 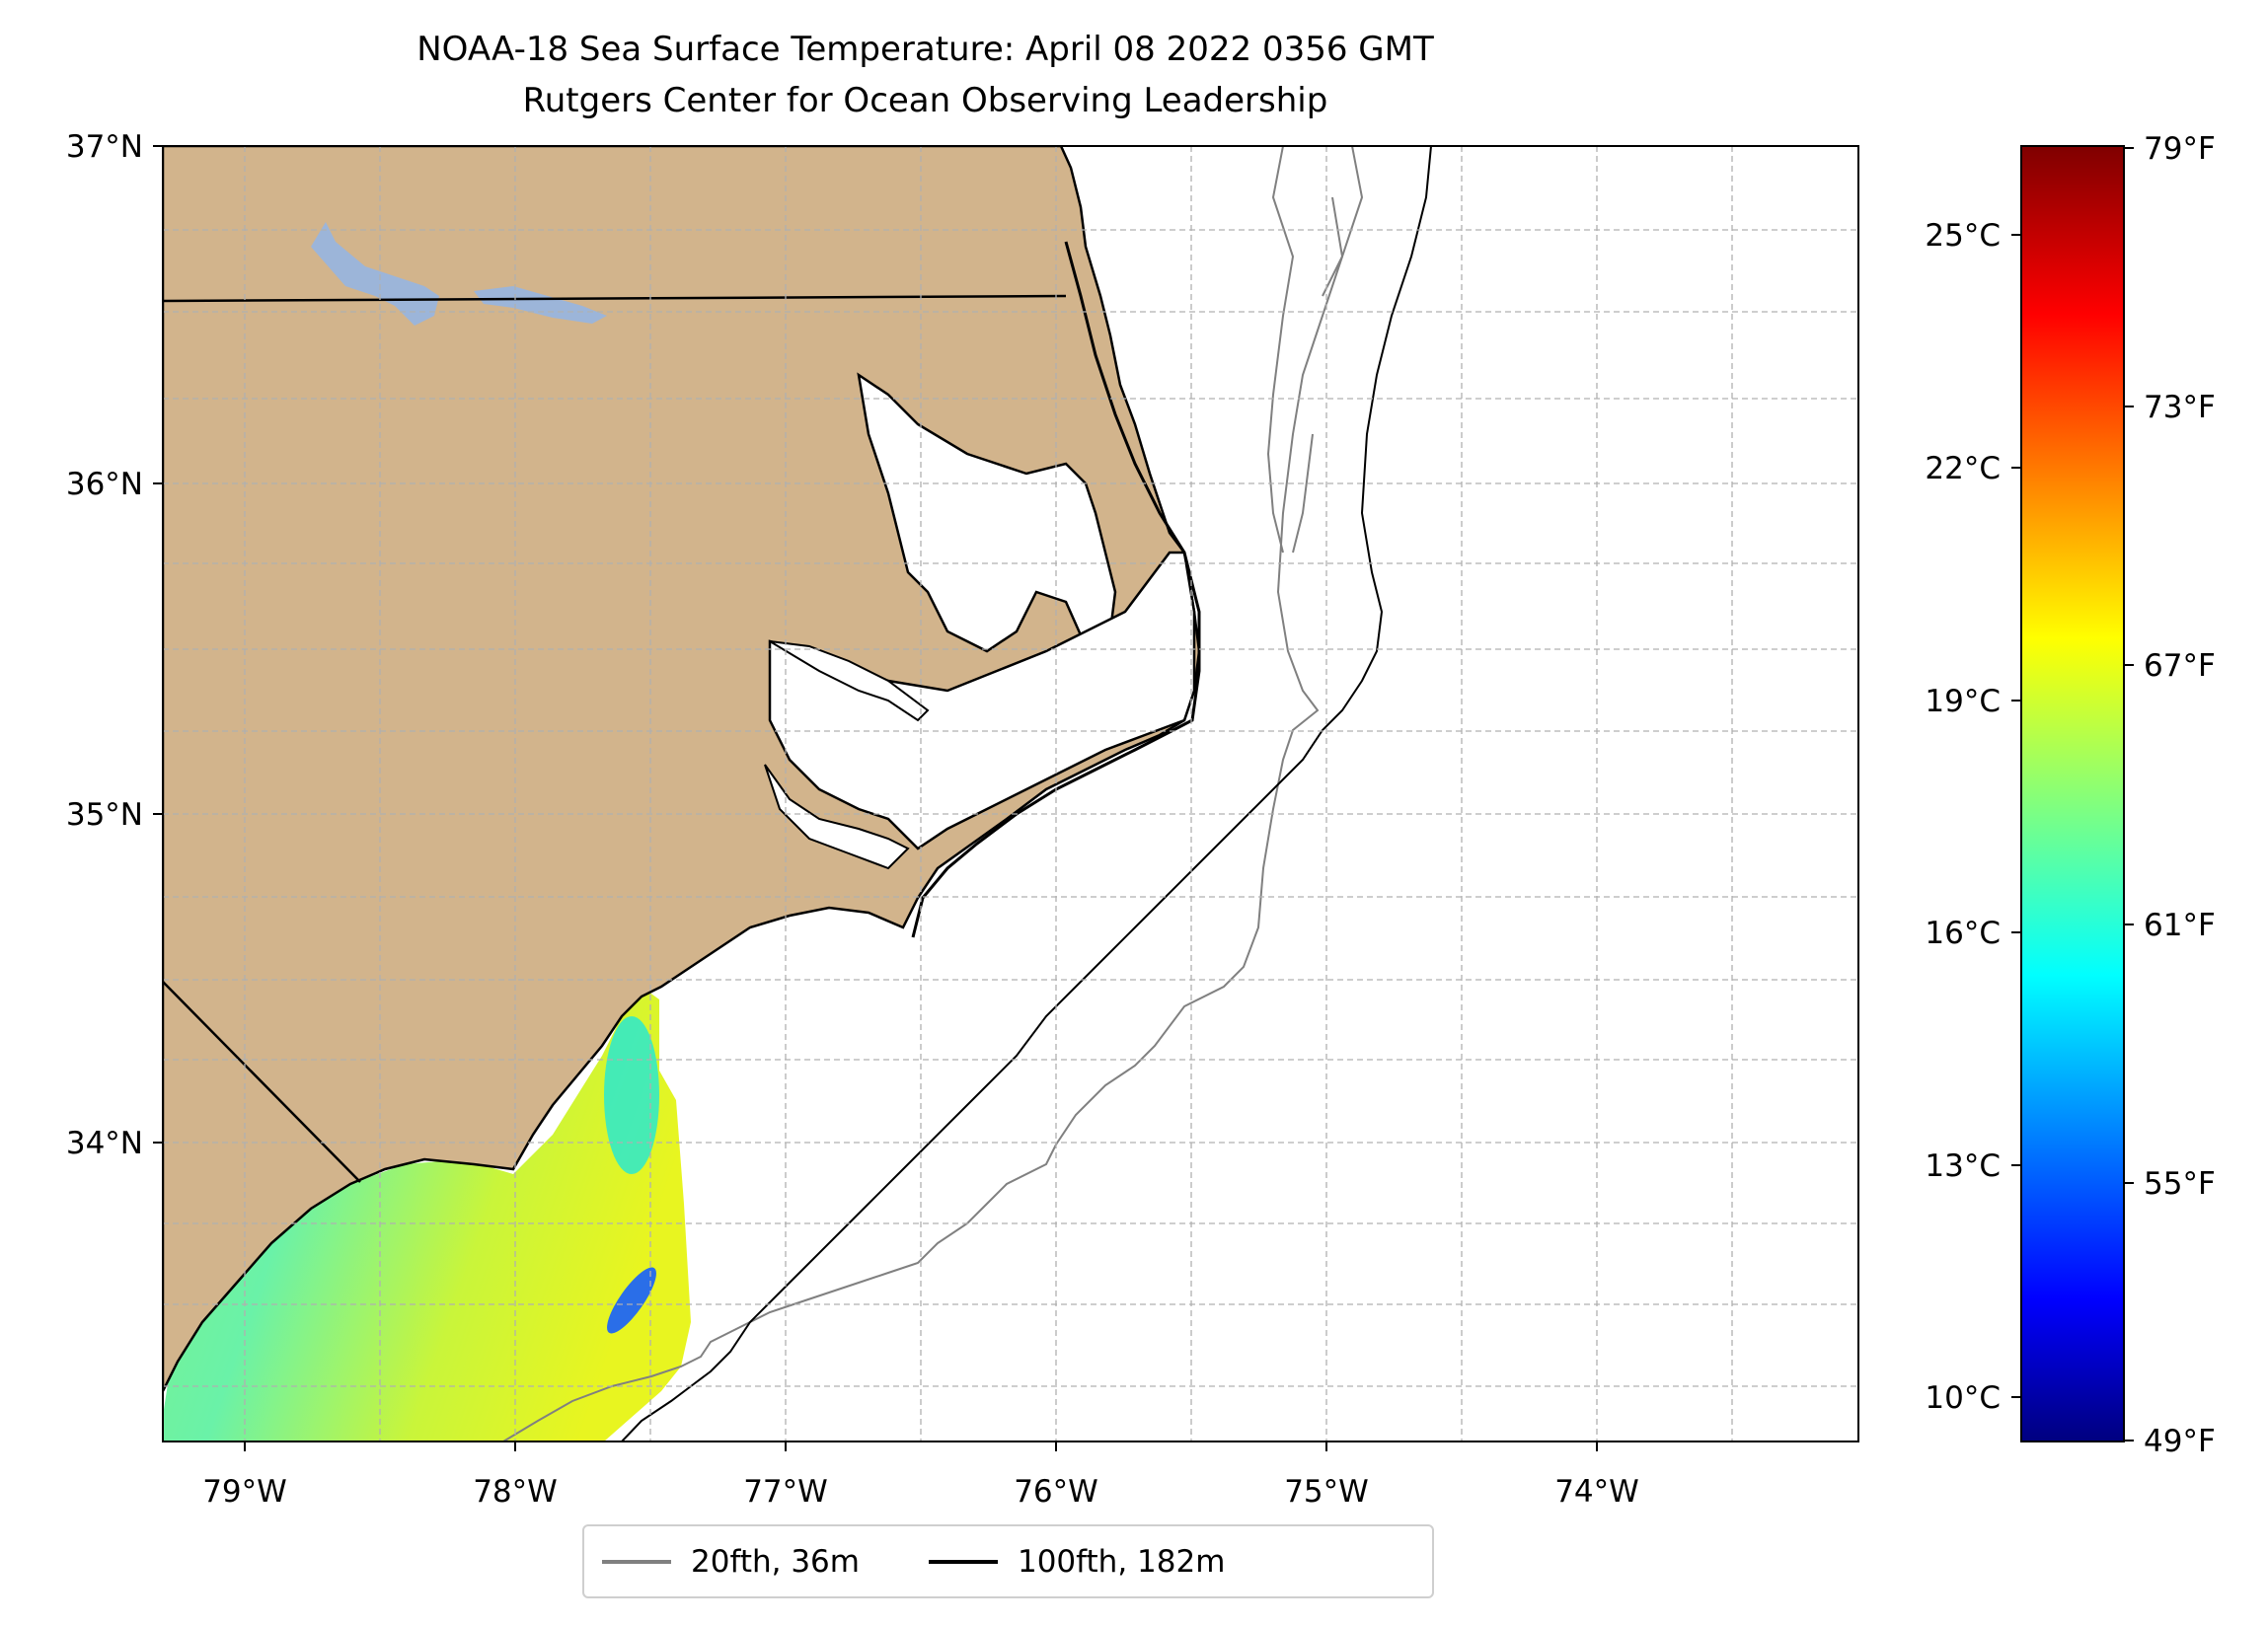 What do you see at coordinates (2180, 407) in the screenshot?
I see `fahrenheit-label-73: 73°F` at bounding box center [2180, 407].